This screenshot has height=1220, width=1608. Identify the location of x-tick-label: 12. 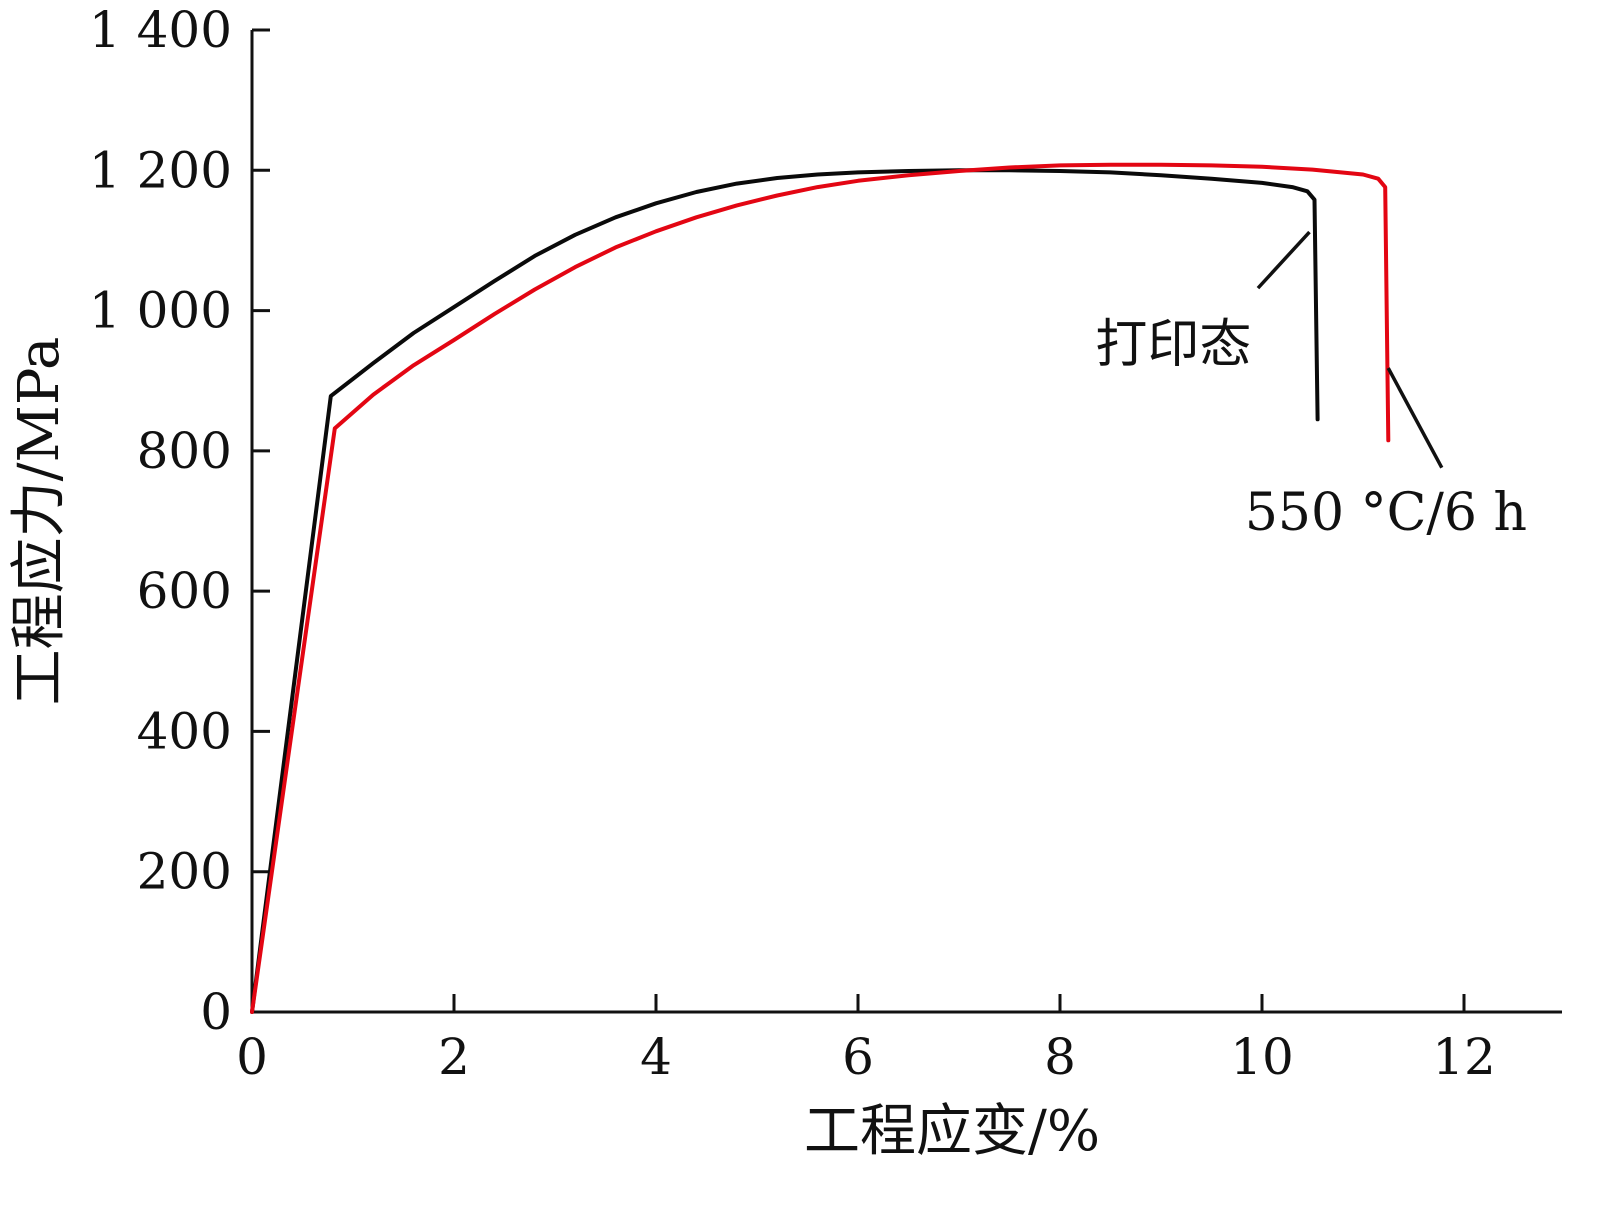
(1464, 1057).